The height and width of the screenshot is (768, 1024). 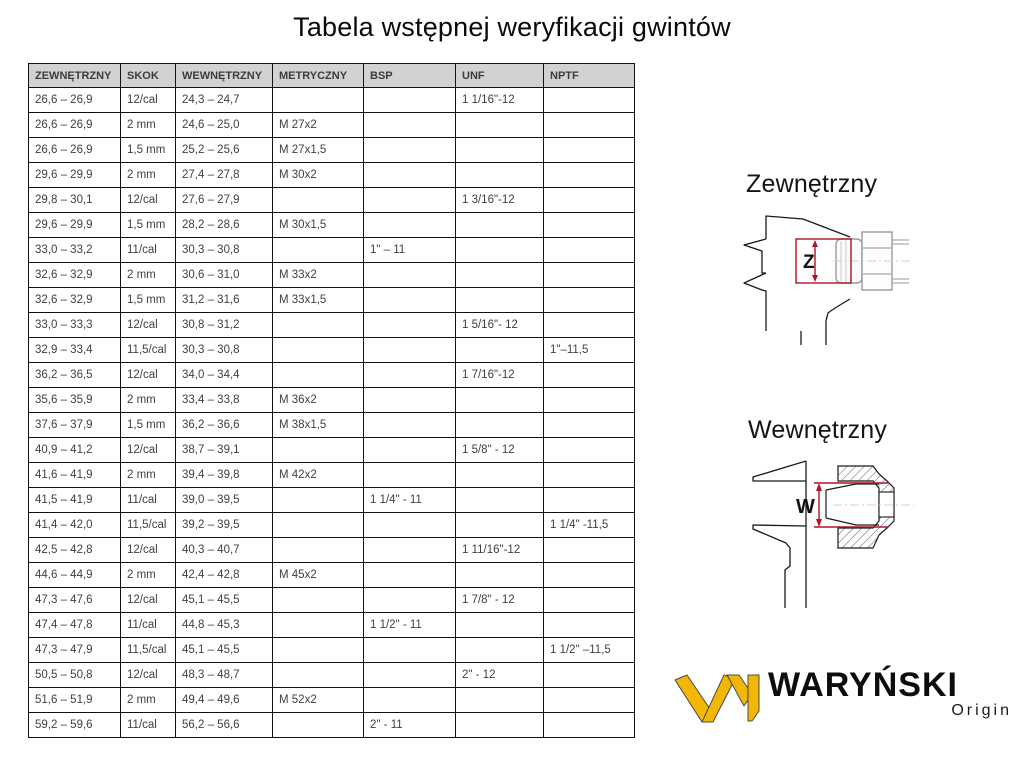 What do you see at coordinates (409, 625) in the screenshot?
I see `table-cell: 1 1/2" - 11` at bounding box center [409, 625].